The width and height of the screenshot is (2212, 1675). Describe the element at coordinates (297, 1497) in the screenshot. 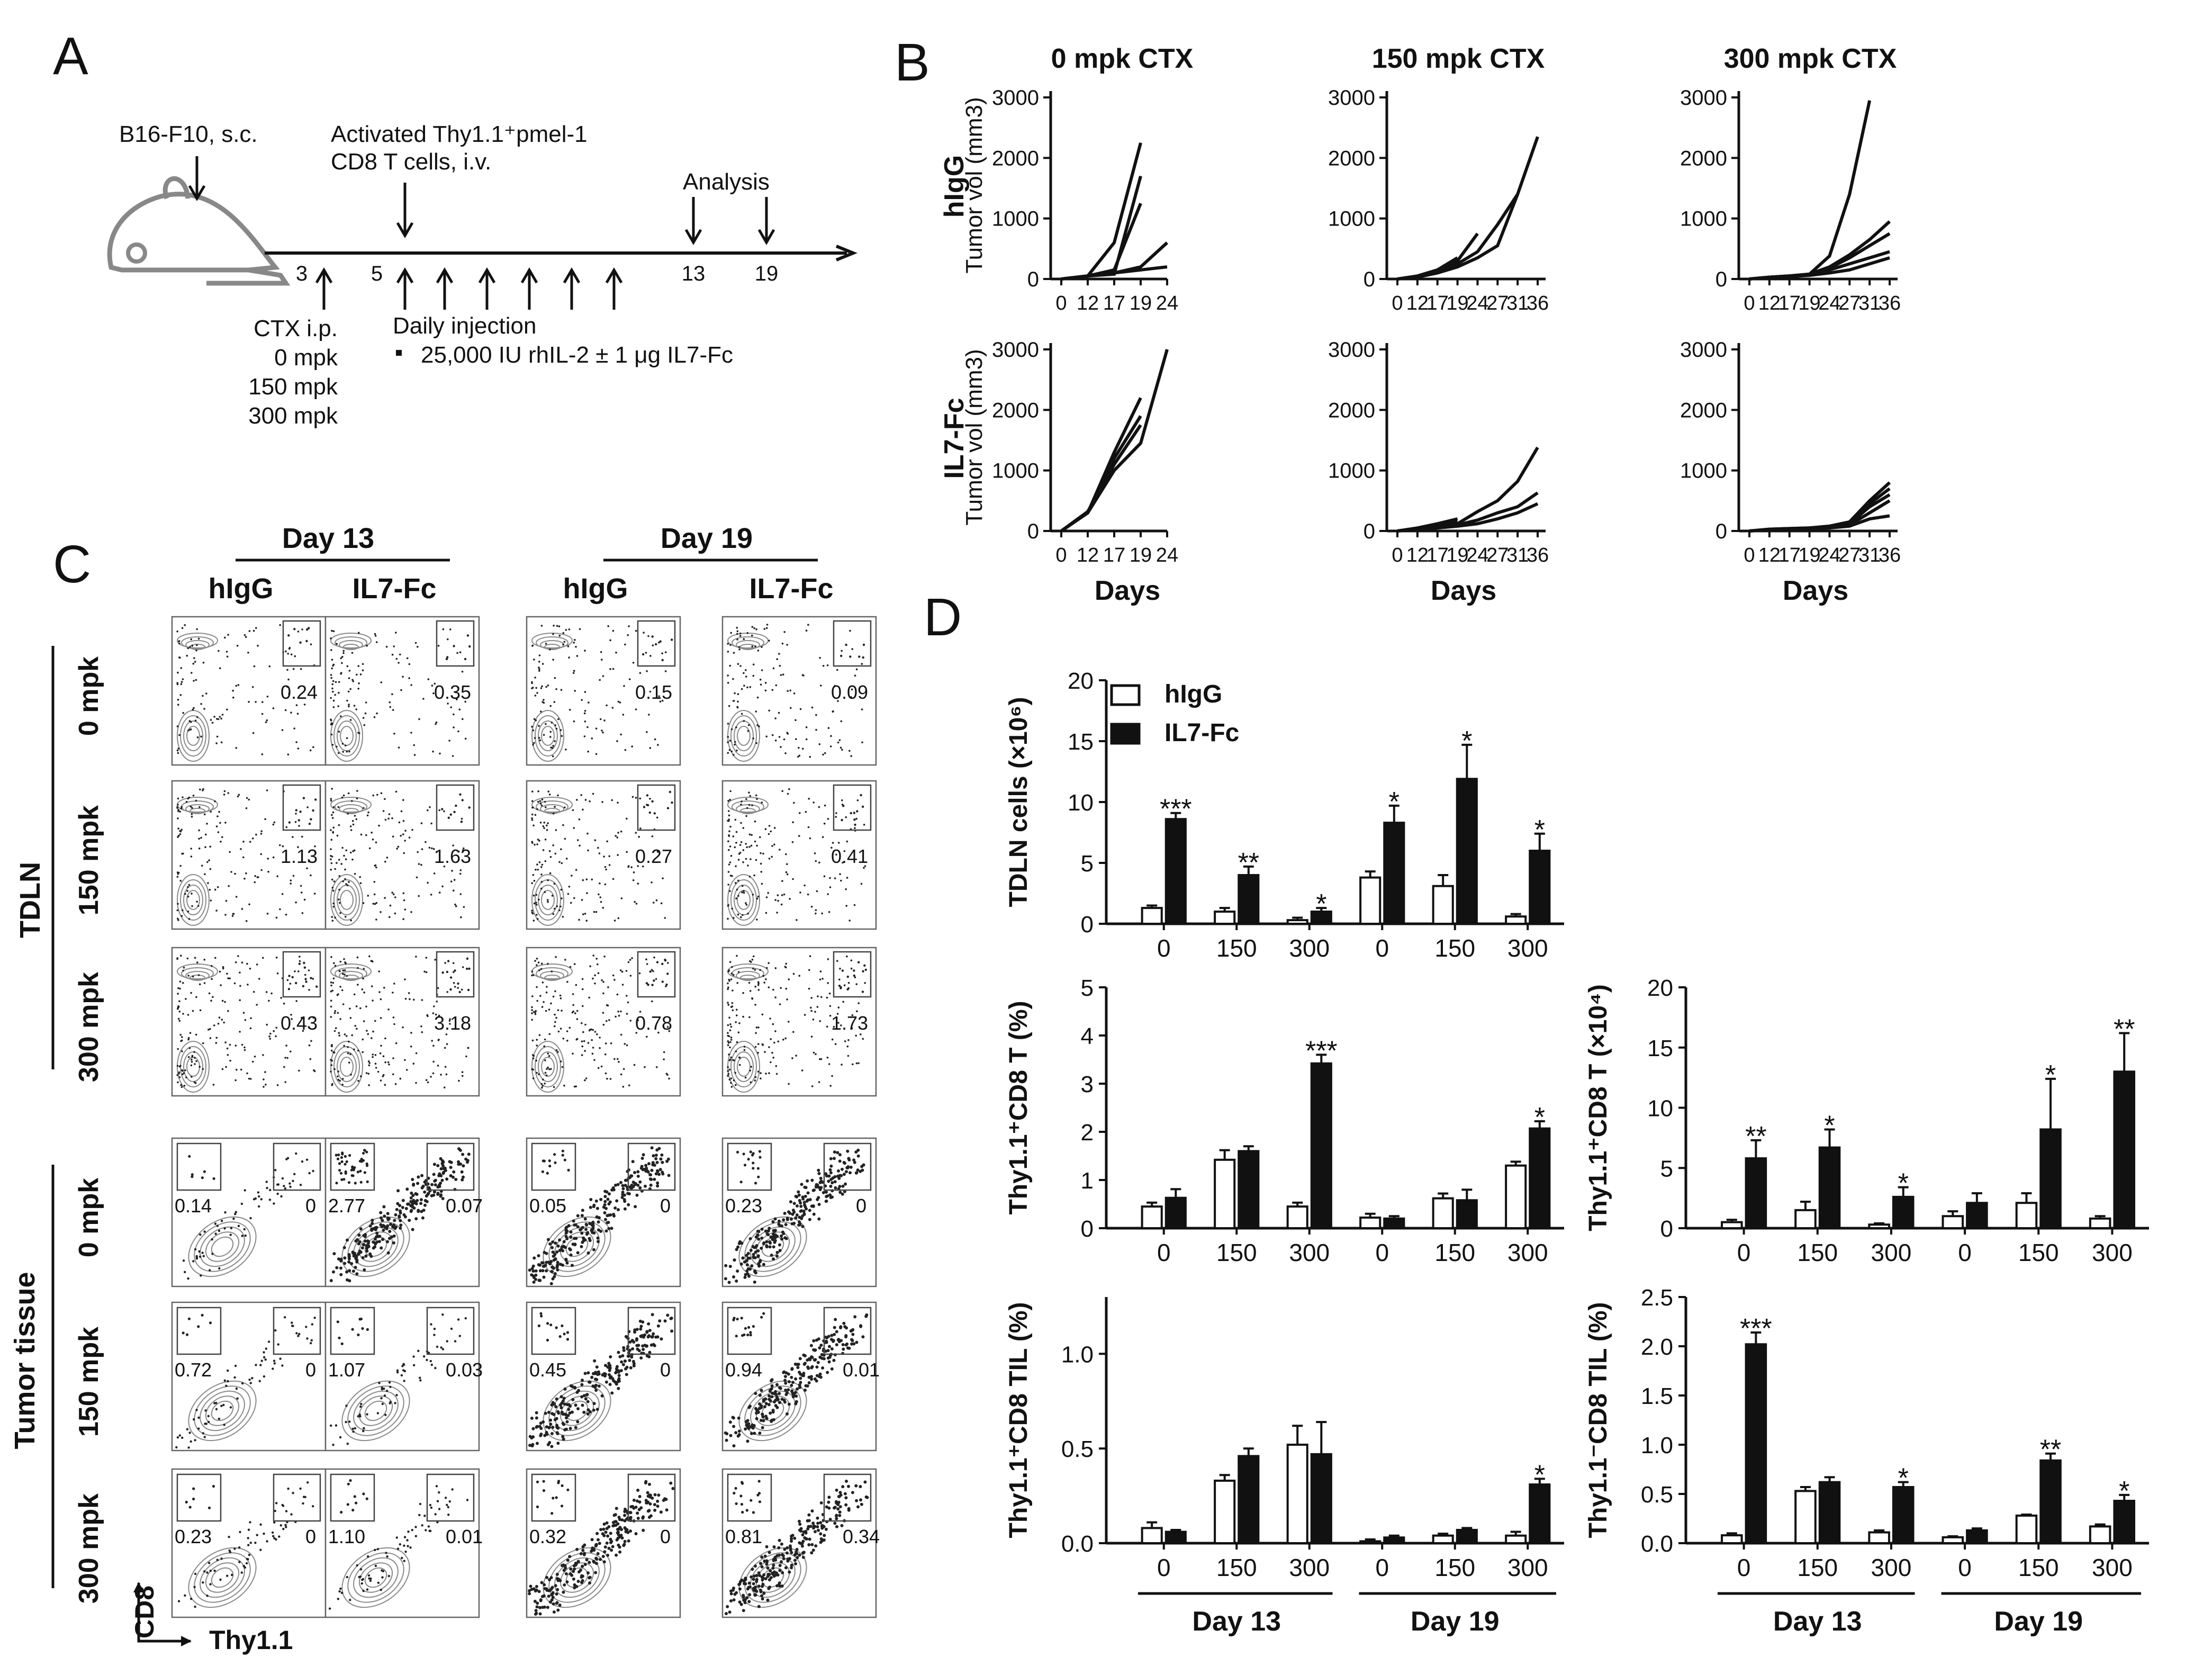

I see `gate-box-right` at that location.